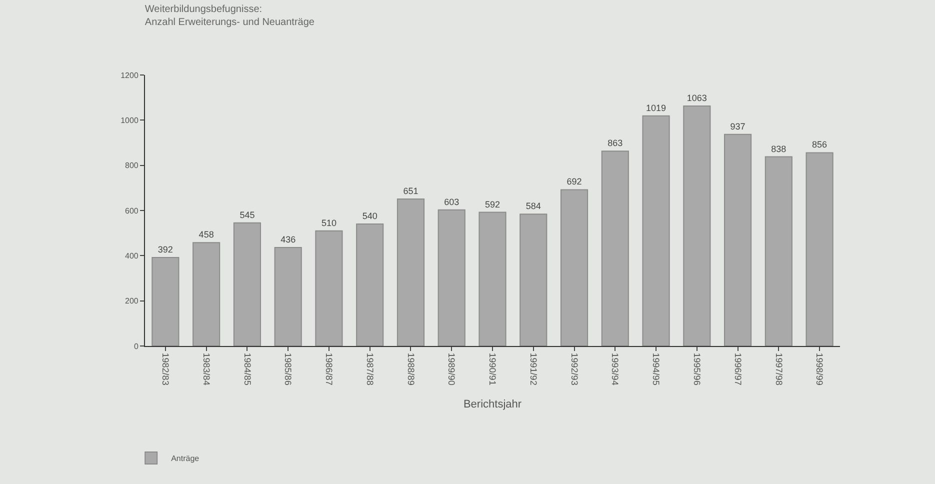  What do you see at coordinates (820, 145) in the screenshot?
I see `data-label: 856` at bounding box center [820, 145].